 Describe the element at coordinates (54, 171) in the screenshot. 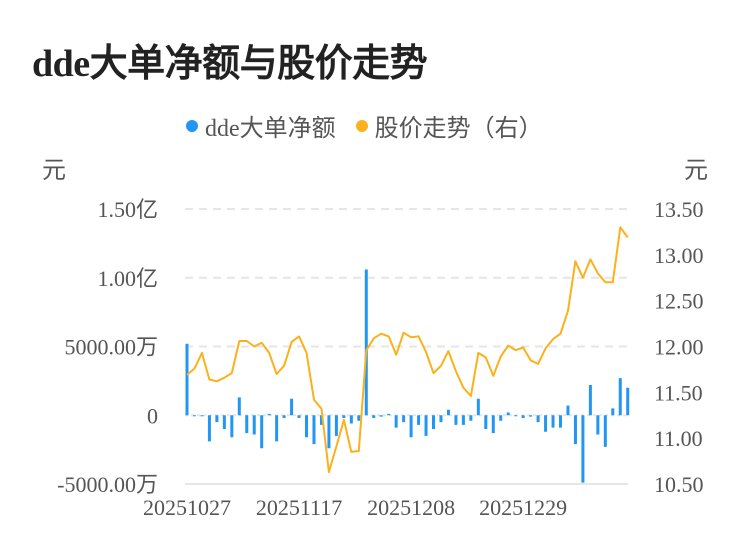

I see `left-axis-unit: 元` at that location.